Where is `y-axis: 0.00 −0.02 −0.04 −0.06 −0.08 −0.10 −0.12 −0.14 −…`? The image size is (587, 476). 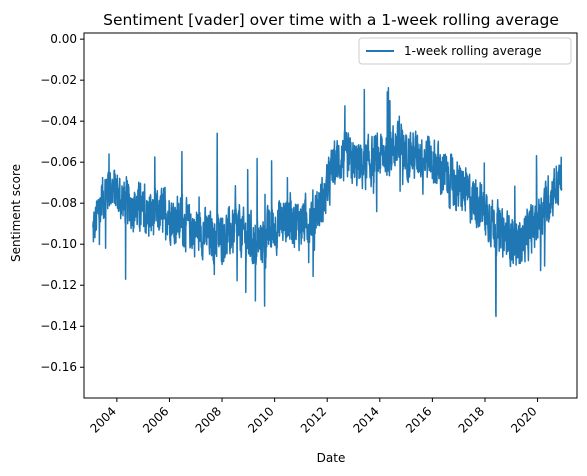 y-axis: 0.00 −0.02 −0.04 −0.06 −0.08 −0.10 −0.12 −0.14 −… is located at coordinates (62, 203).